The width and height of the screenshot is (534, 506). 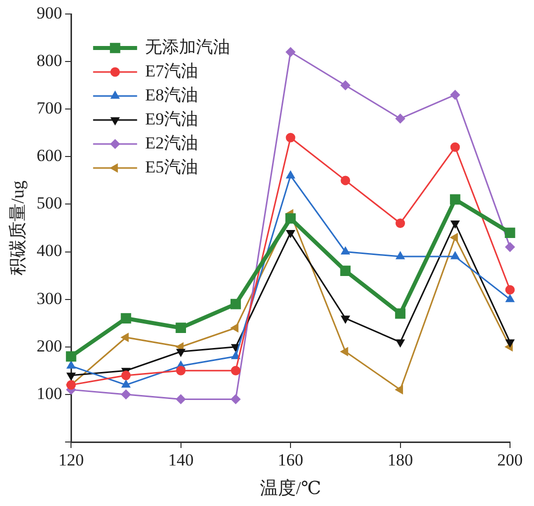 I want to click on x-tick-label: 140, so click(x=181, y=460).